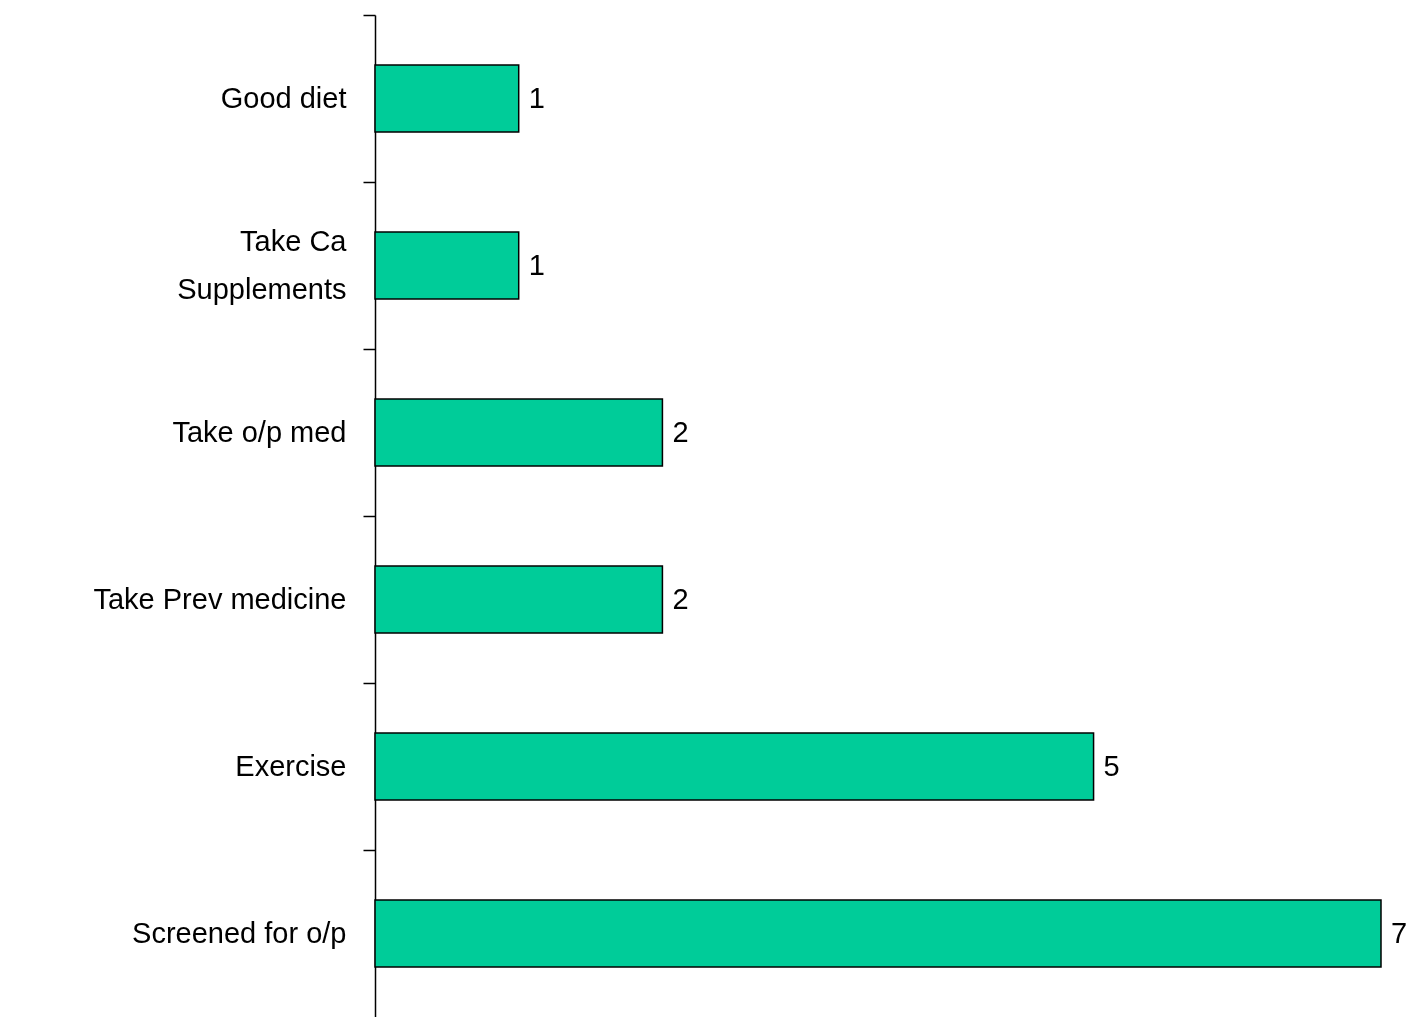 Image resolution: width=1410 pixels, height=1017 pixels. I want to click on data-label: 5, so click(1111, 765).